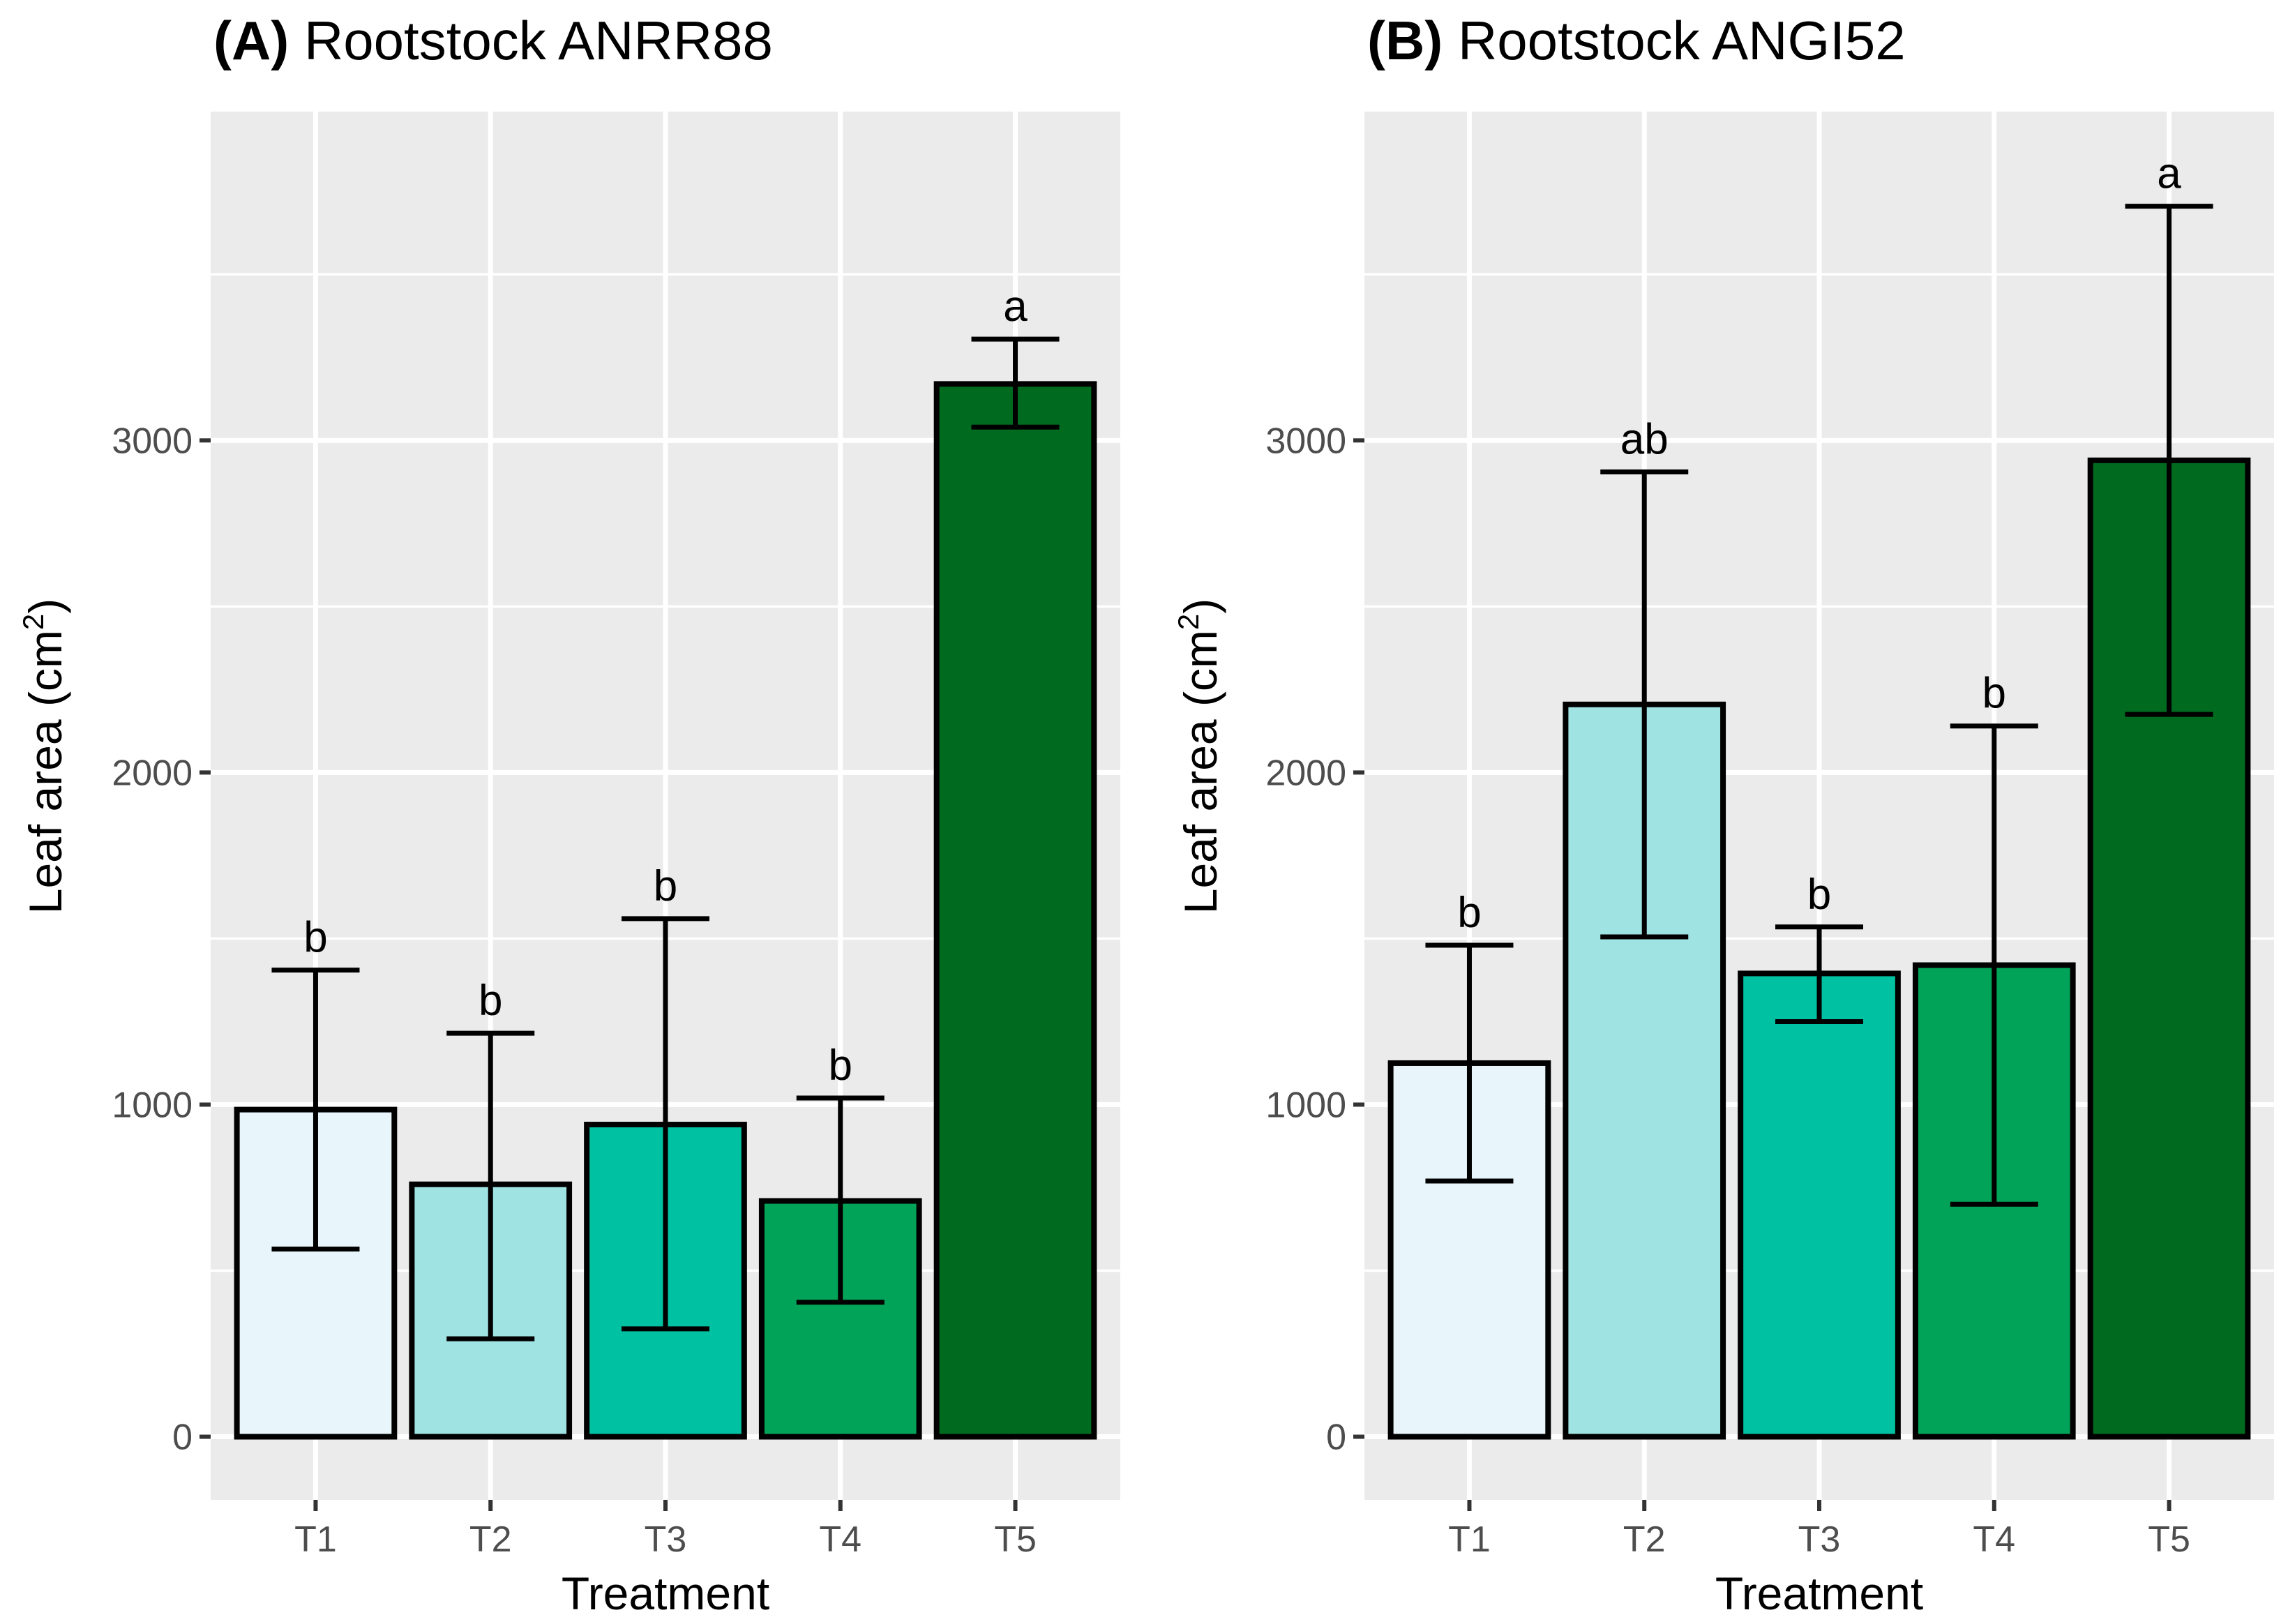 The image size is (2288, 1624). What do you see at coordinates (152, 1105) in the screenshot?
I see `panel-a-y-tick-label: 1000` at bounding box center [152, 1105].